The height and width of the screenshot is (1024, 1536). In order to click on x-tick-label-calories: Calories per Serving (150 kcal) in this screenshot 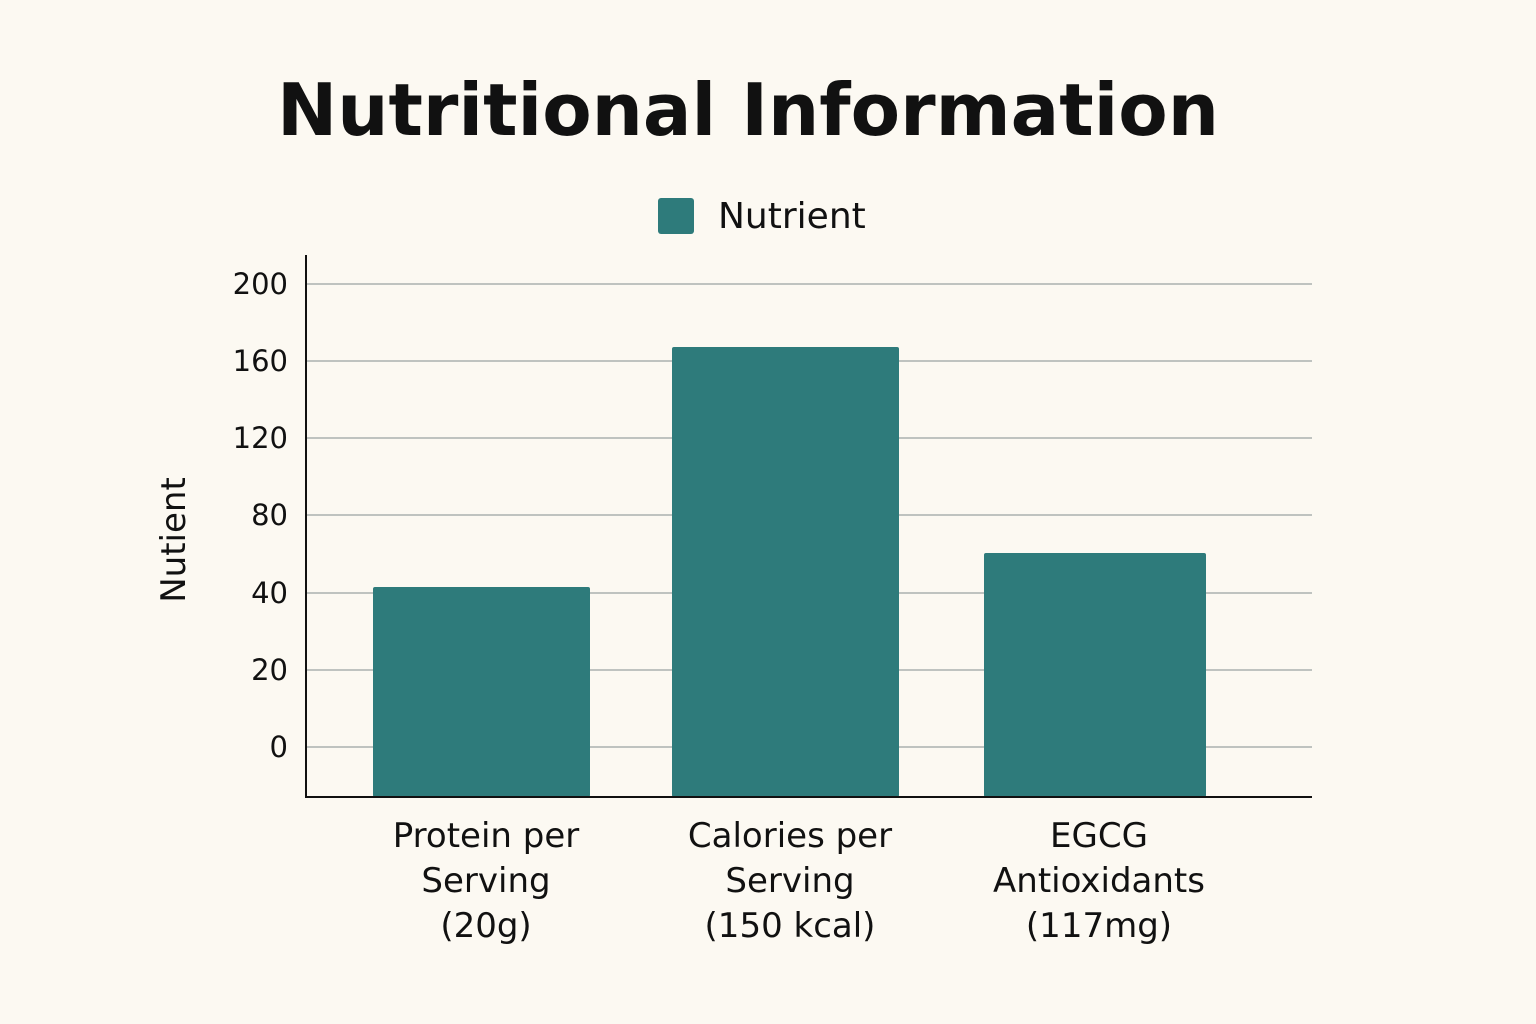, I will do `click(790, 881)`.